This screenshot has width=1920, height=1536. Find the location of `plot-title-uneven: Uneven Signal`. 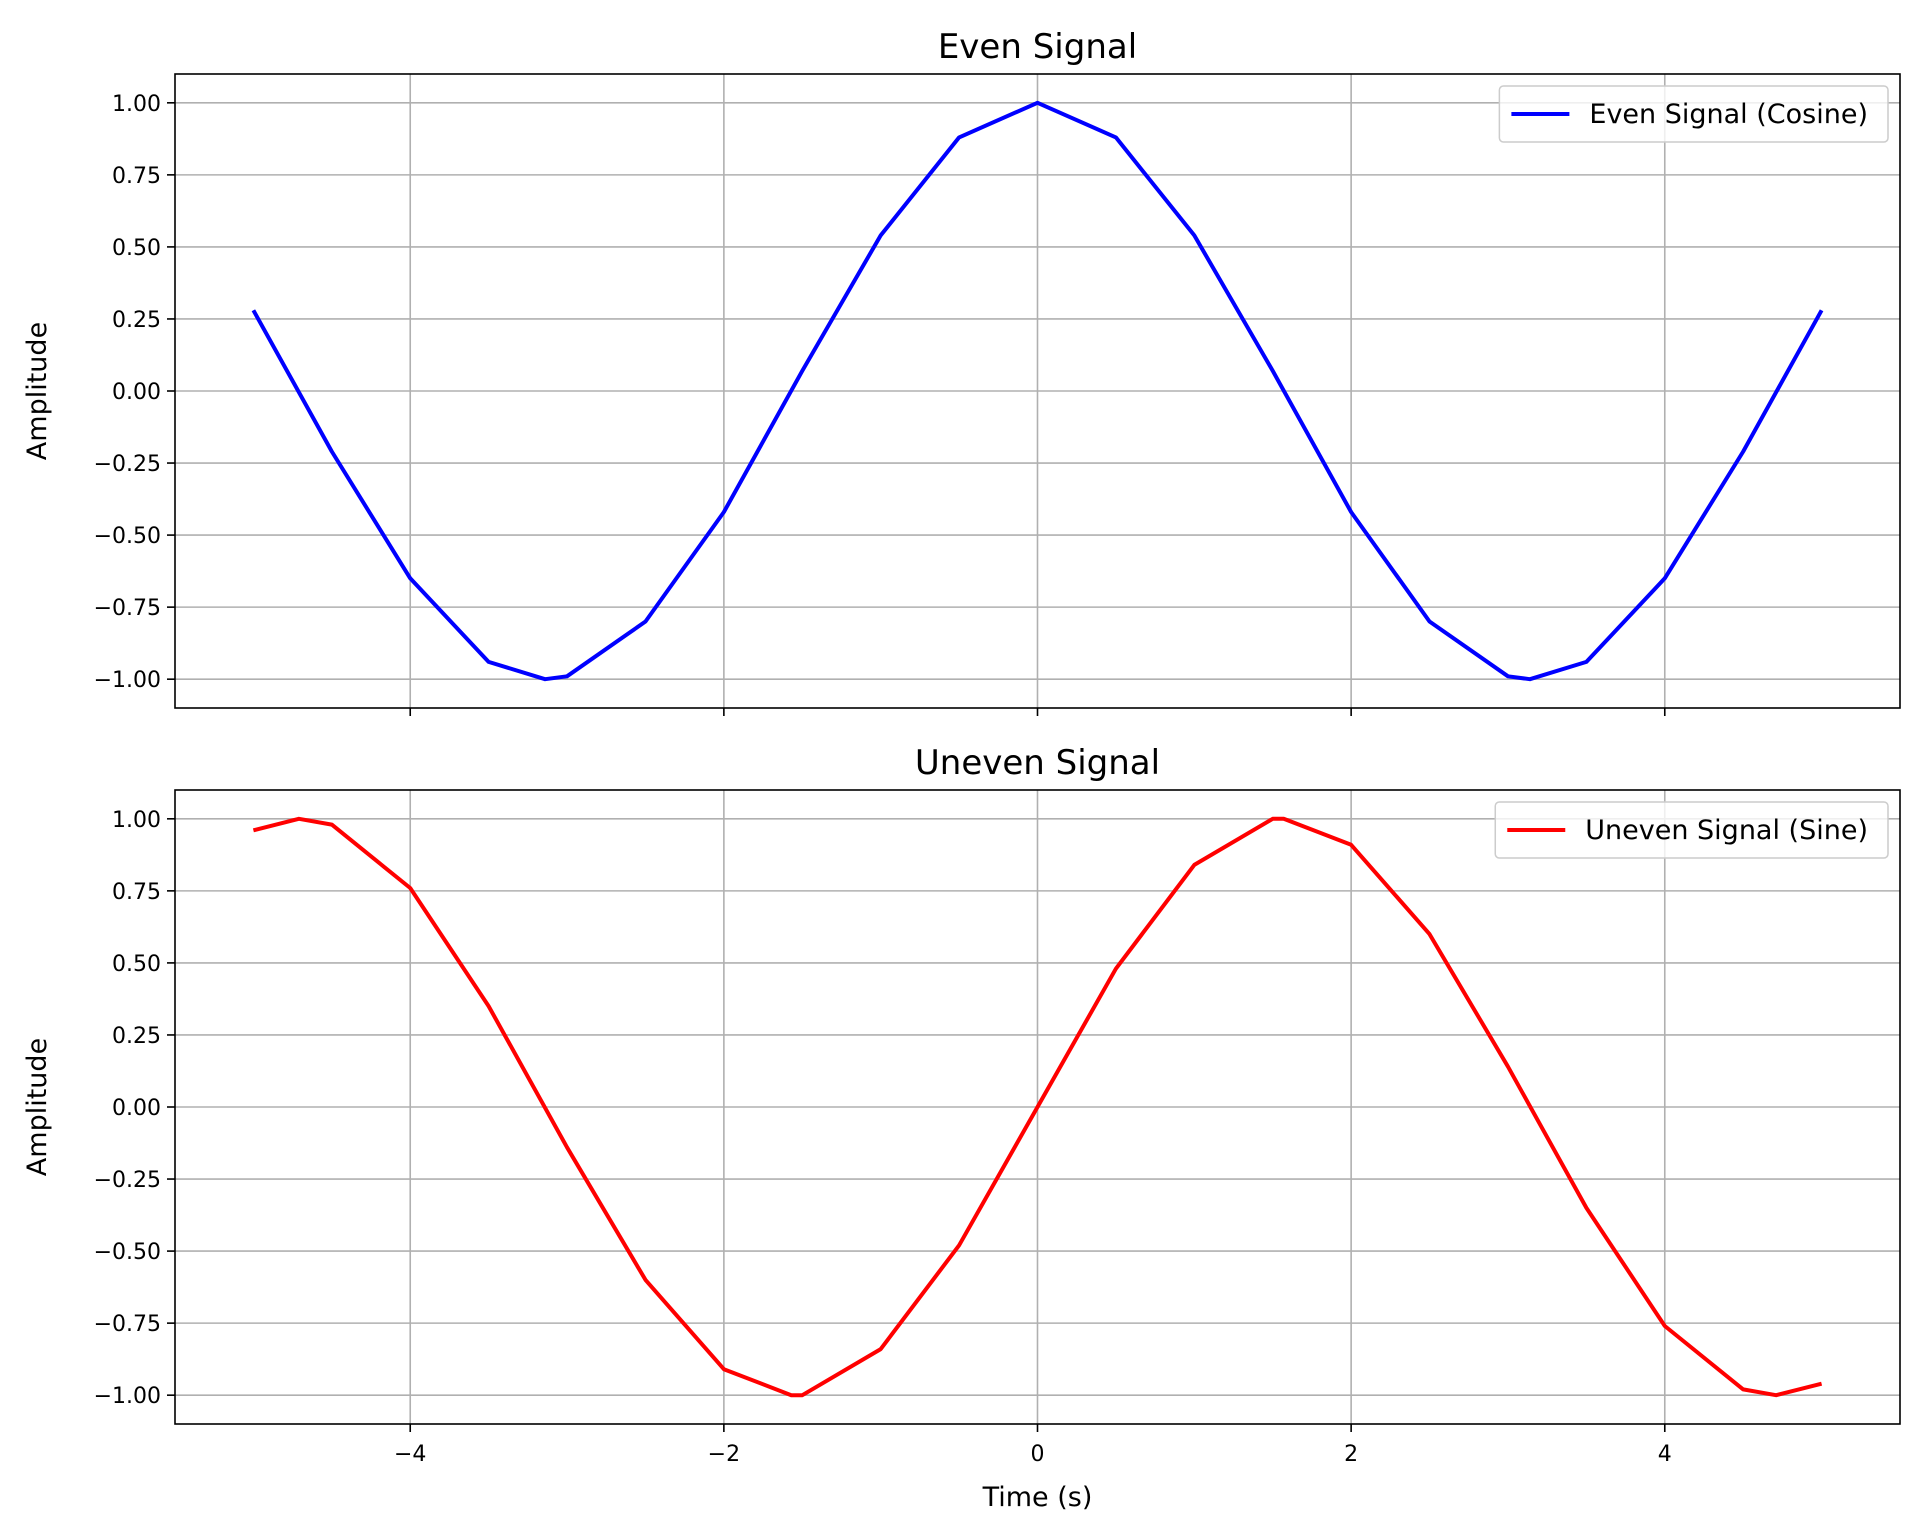

plot-title-uneven: Uneven Signal is located at coordinates (1037, 763).